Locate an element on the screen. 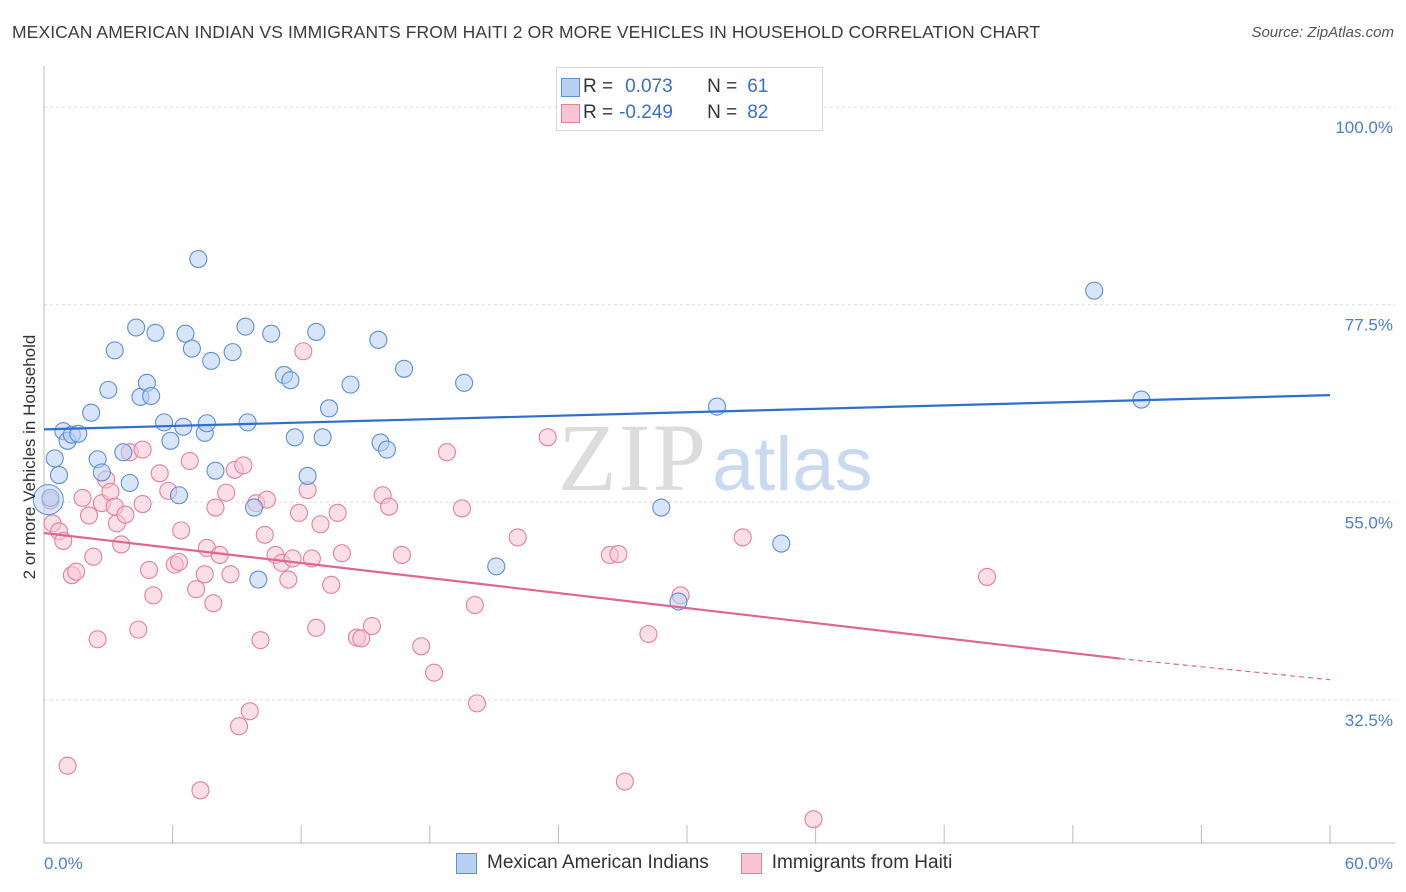 The image size is (1406, 892). svg-text: ZIP is located at coordinates (633, 457).